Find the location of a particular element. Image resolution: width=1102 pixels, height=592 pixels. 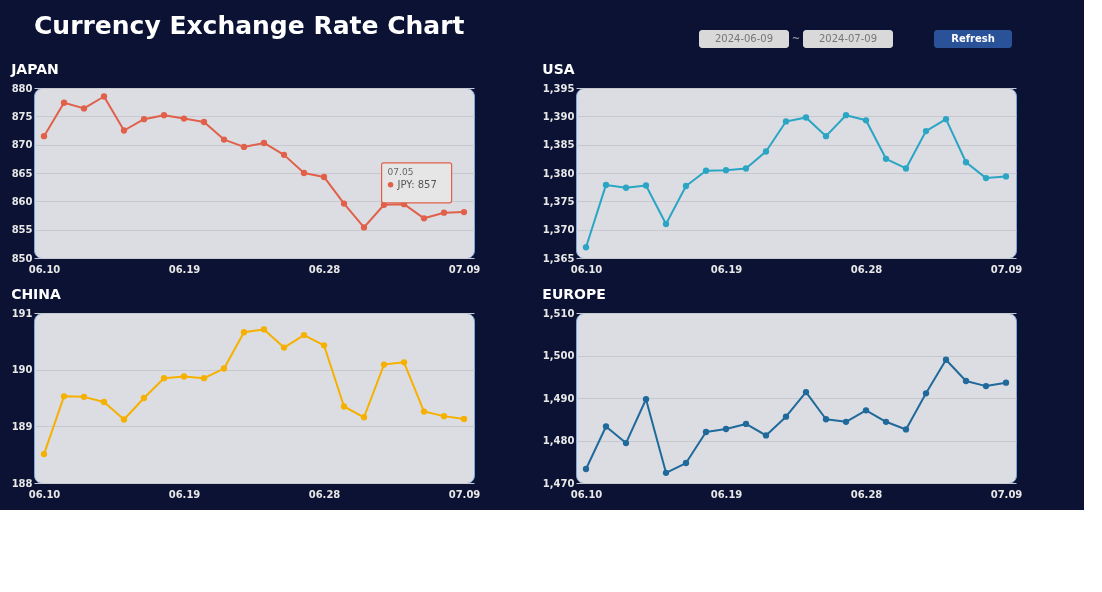

y-tick-label: 1,470 is located at coordinates (558, 483).